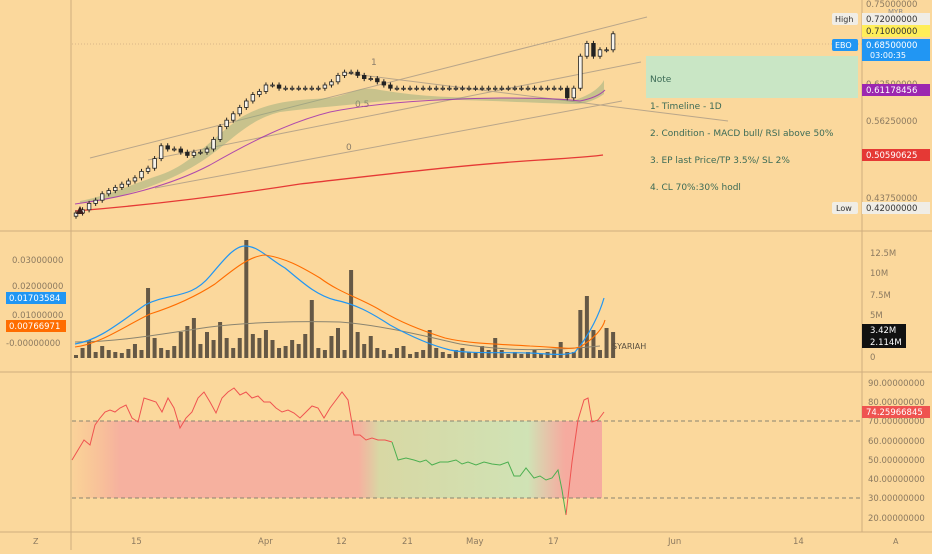 Image resolution: width=932 pixels, height=554 pixels. What do you see at coordinates (896, 541) in the screenshot?
I see `time-axis-right-button: A` at bounding box center [896, 541].